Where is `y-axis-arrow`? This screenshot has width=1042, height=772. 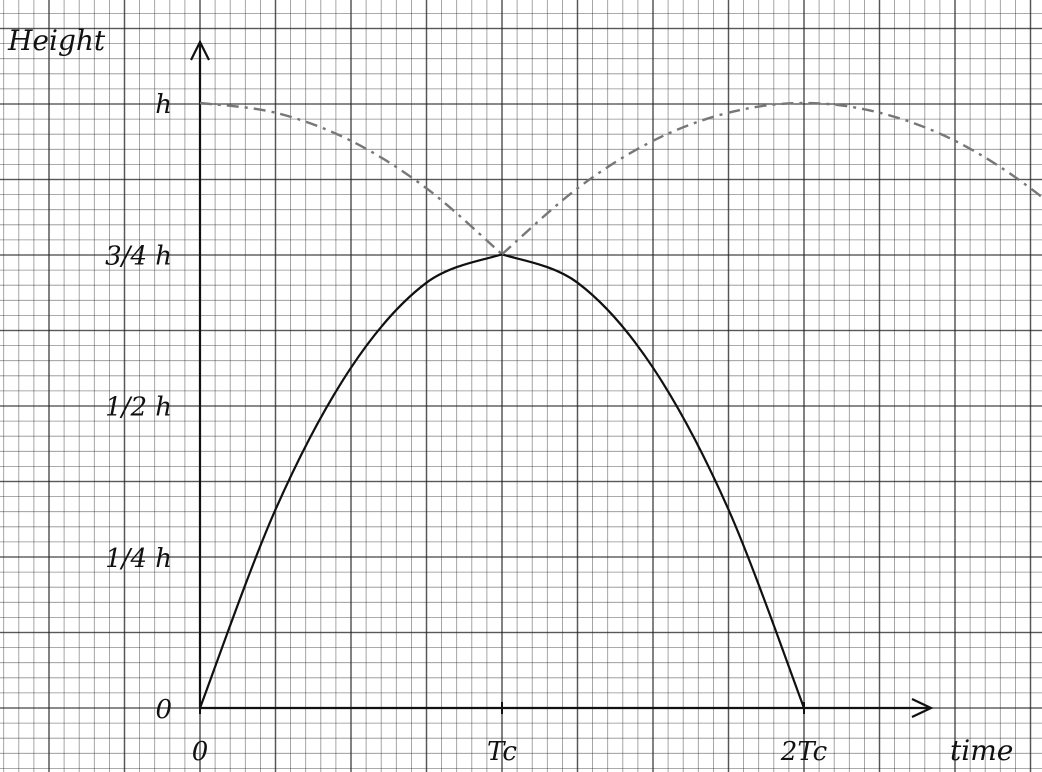
y-axis-arrow is located at coordinates (200, 50).